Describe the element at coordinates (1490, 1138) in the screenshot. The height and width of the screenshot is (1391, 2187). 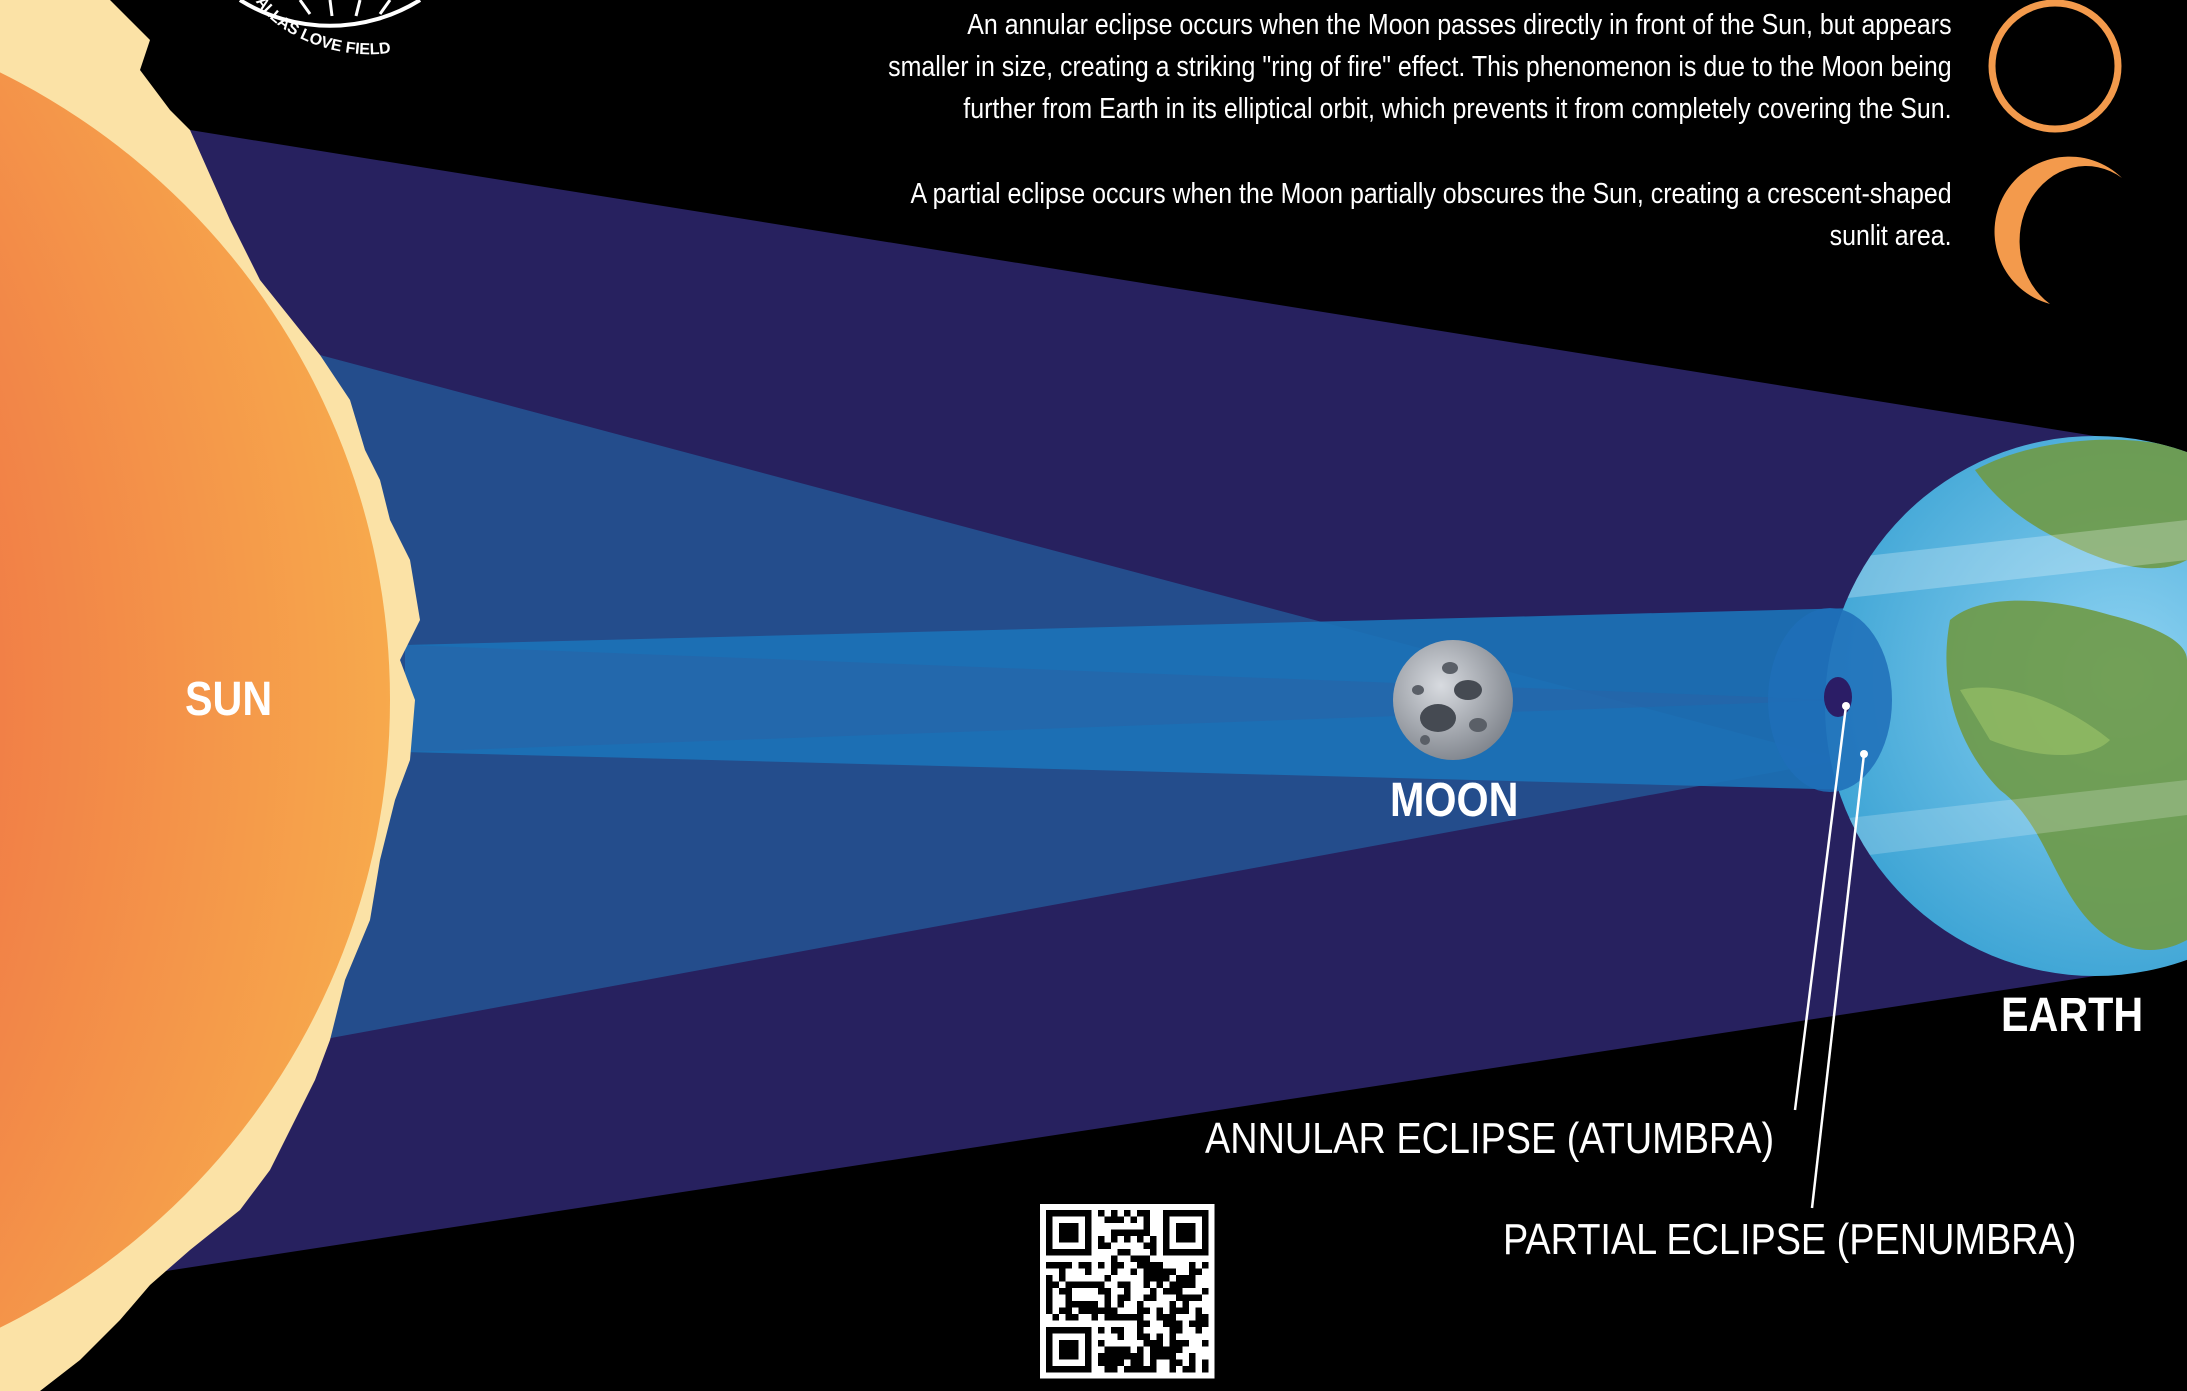
I see `annular-eclipse-label: ANNULAR ECLIPSE (ATUMBRA)` at that location.